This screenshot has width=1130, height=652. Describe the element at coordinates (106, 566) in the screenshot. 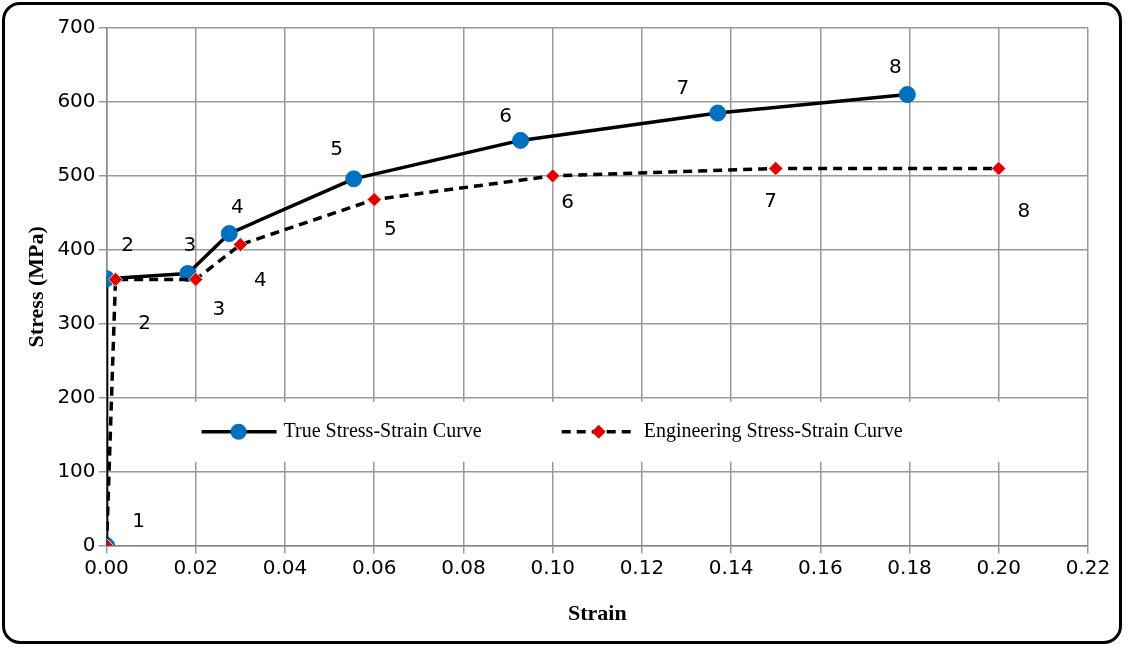

I see `x-tick-label: 0.00` at that location.